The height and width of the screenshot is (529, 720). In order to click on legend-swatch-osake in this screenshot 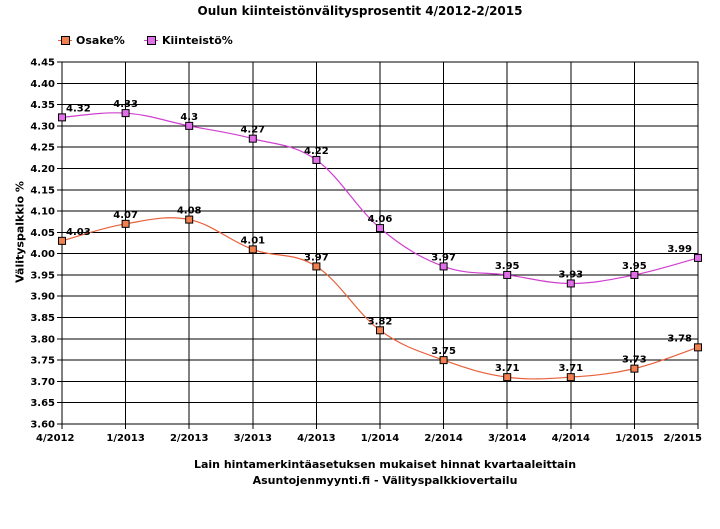, I will do `click(65, 40)`.